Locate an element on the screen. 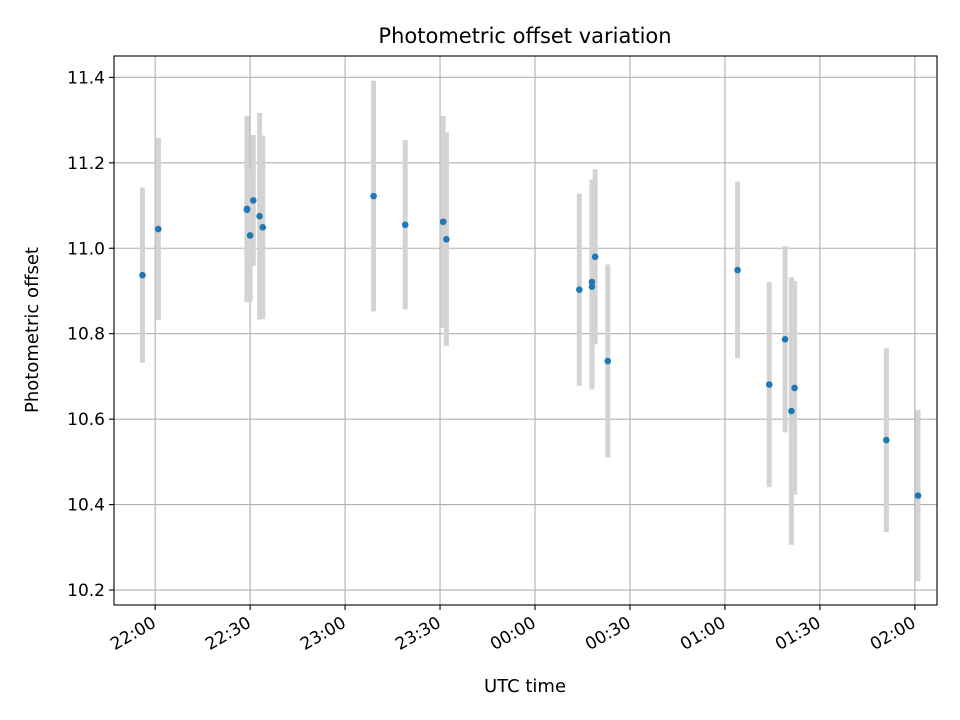 The width and height of the screenshot is (960, 720). y-tick-label: 10.6 is located at coordinates (86, 420).